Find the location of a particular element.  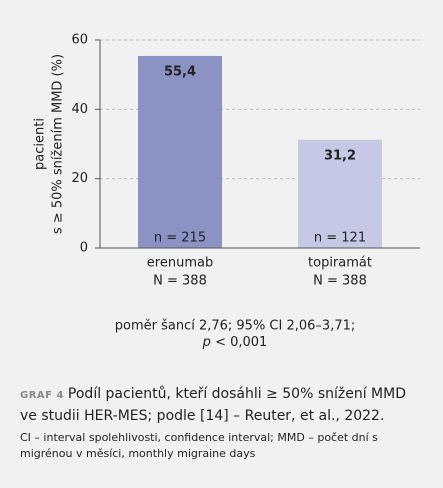

y-tick-label: 60 is located at coordinates (79, 40).